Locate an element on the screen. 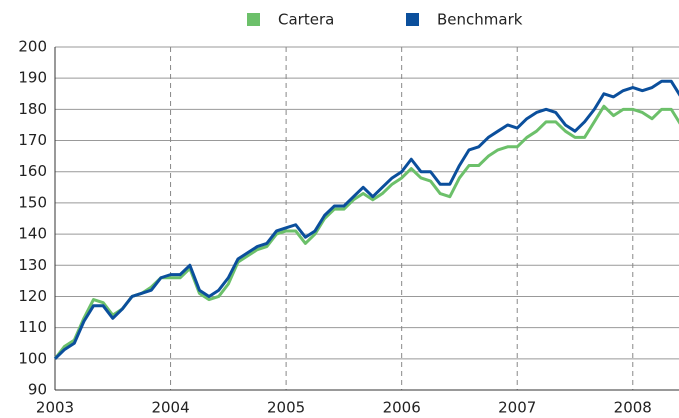 The width and height of the screenshot is (679, 418). x-tick-label: 2008 is located at coordinates (633, 408).